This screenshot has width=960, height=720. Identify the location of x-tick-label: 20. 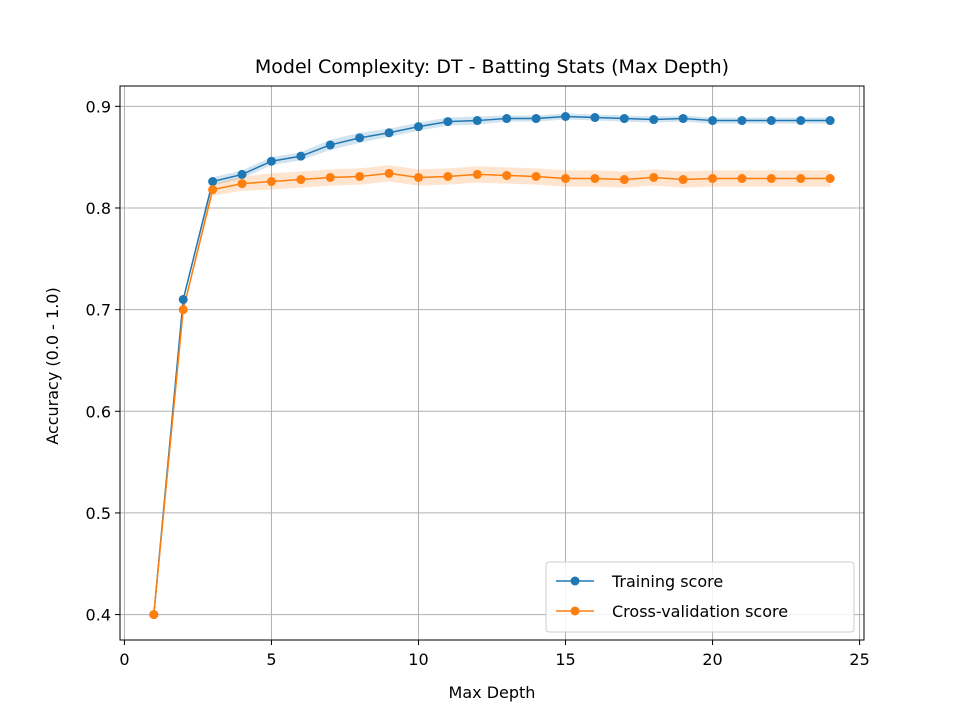
(712, 659).